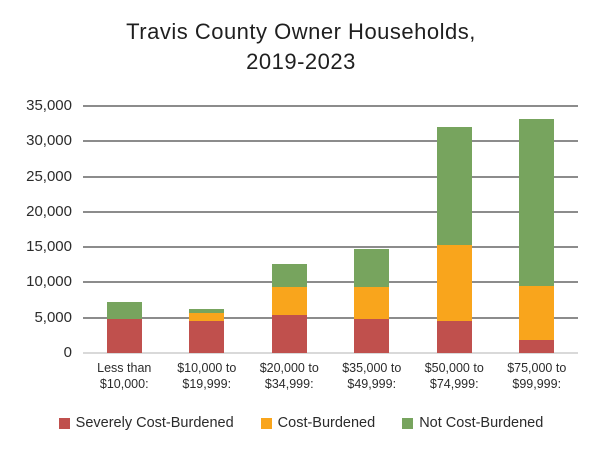  I want to click on x-tick-label-line: Less than, so click(124, 368).